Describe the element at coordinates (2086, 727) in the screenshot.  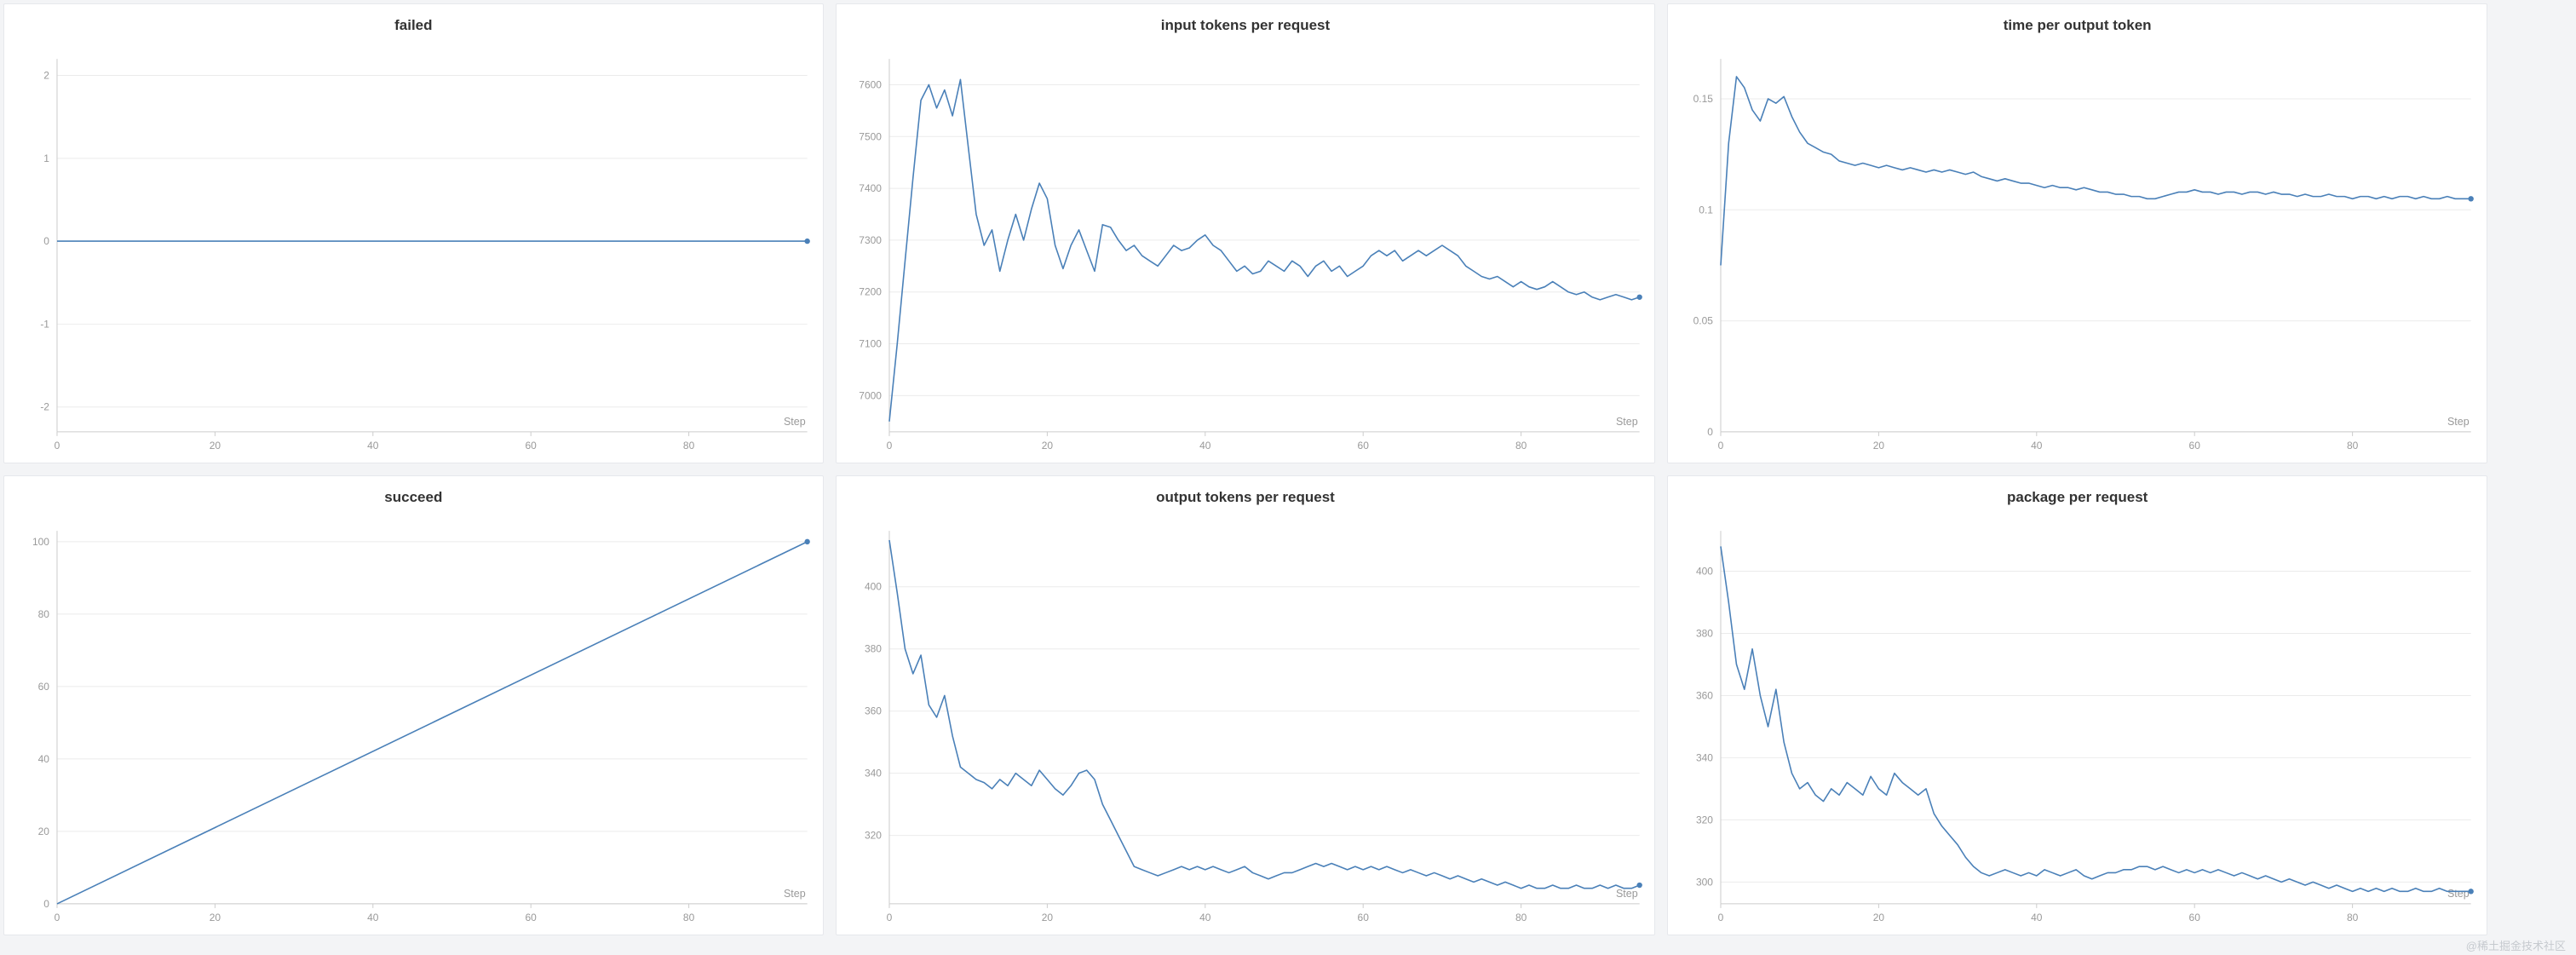
I see `package-per-request-line-chart: 300 320 340 360 380 400 0 20 40 60 80 Step` at that location.